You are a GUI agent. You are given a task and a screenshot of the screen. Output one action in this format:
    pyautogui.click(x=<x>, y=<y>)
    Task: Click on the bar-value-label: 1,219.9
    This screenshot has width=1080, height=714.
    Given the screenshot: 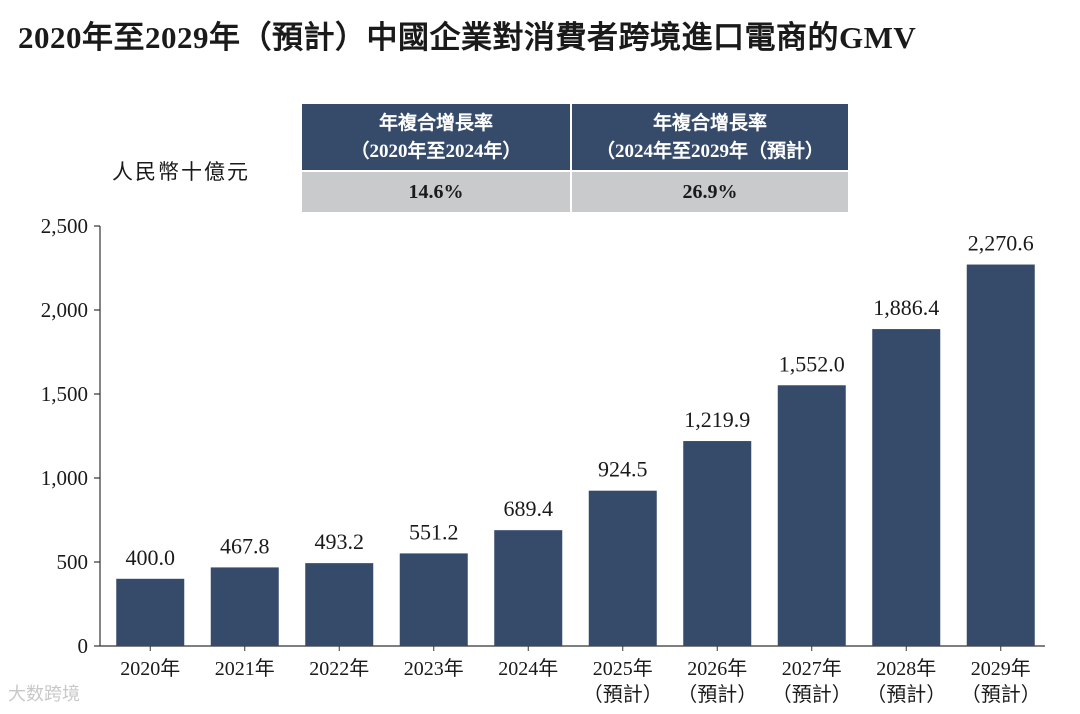 What is the action you would take?
    pyautogui.click(x=717, y=419)
    